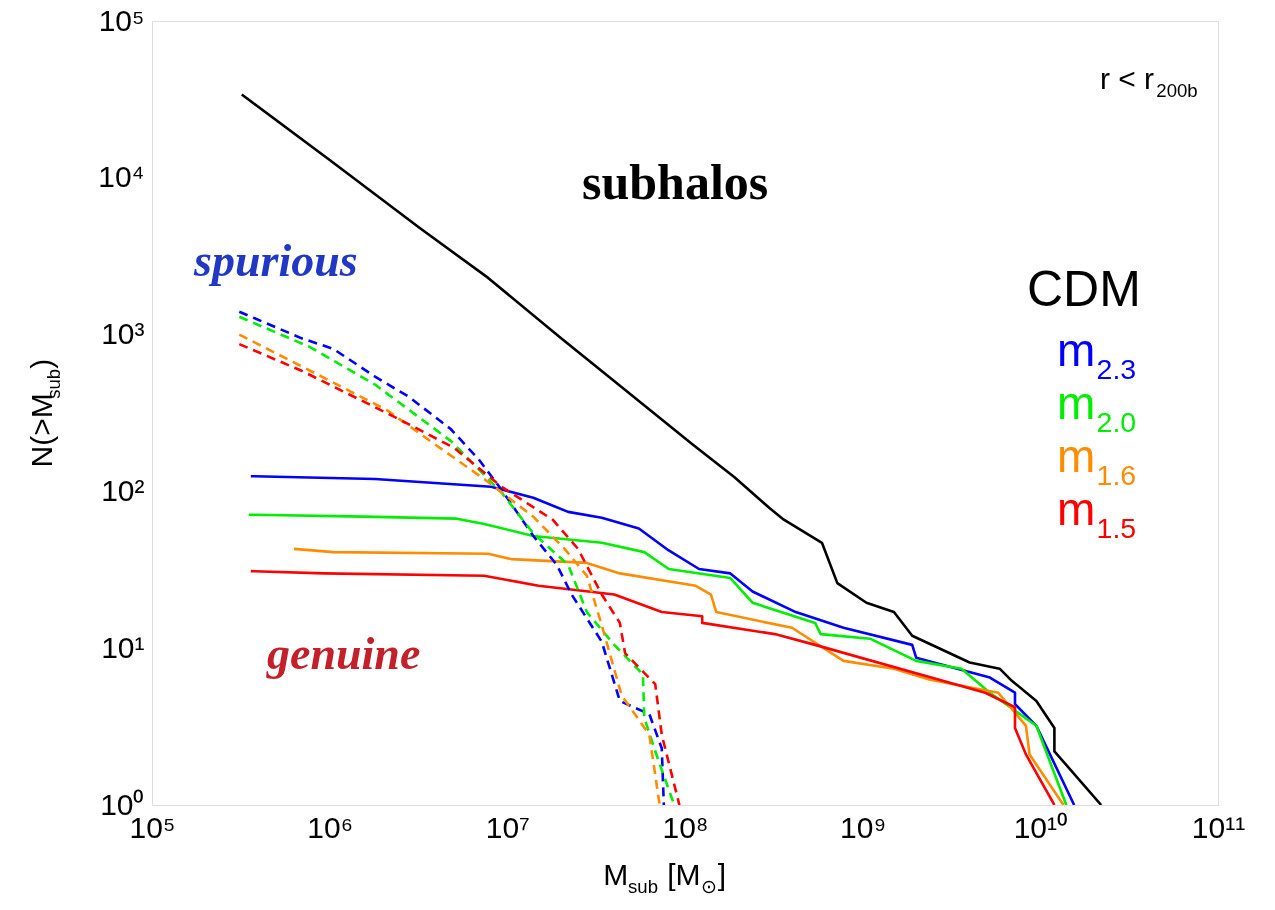 This screenshot has width=1275, height=910. What do you see at coordinates (863, 827) in the screenshot?
I see `x-tick-label: 10⁹` at bounding box center [863, 827].